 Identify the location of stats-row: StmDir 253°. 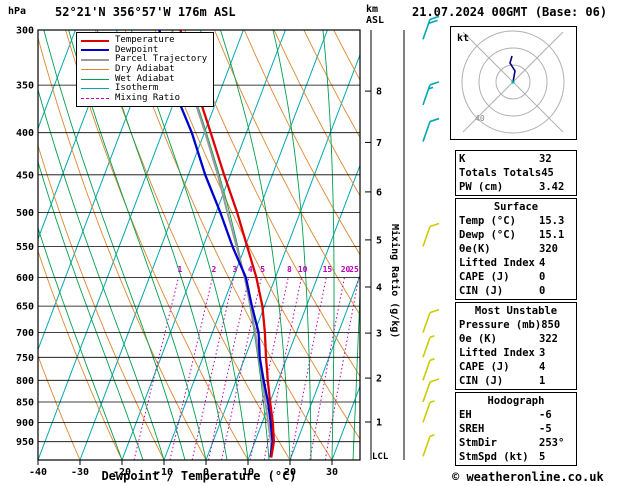
(516, 443).